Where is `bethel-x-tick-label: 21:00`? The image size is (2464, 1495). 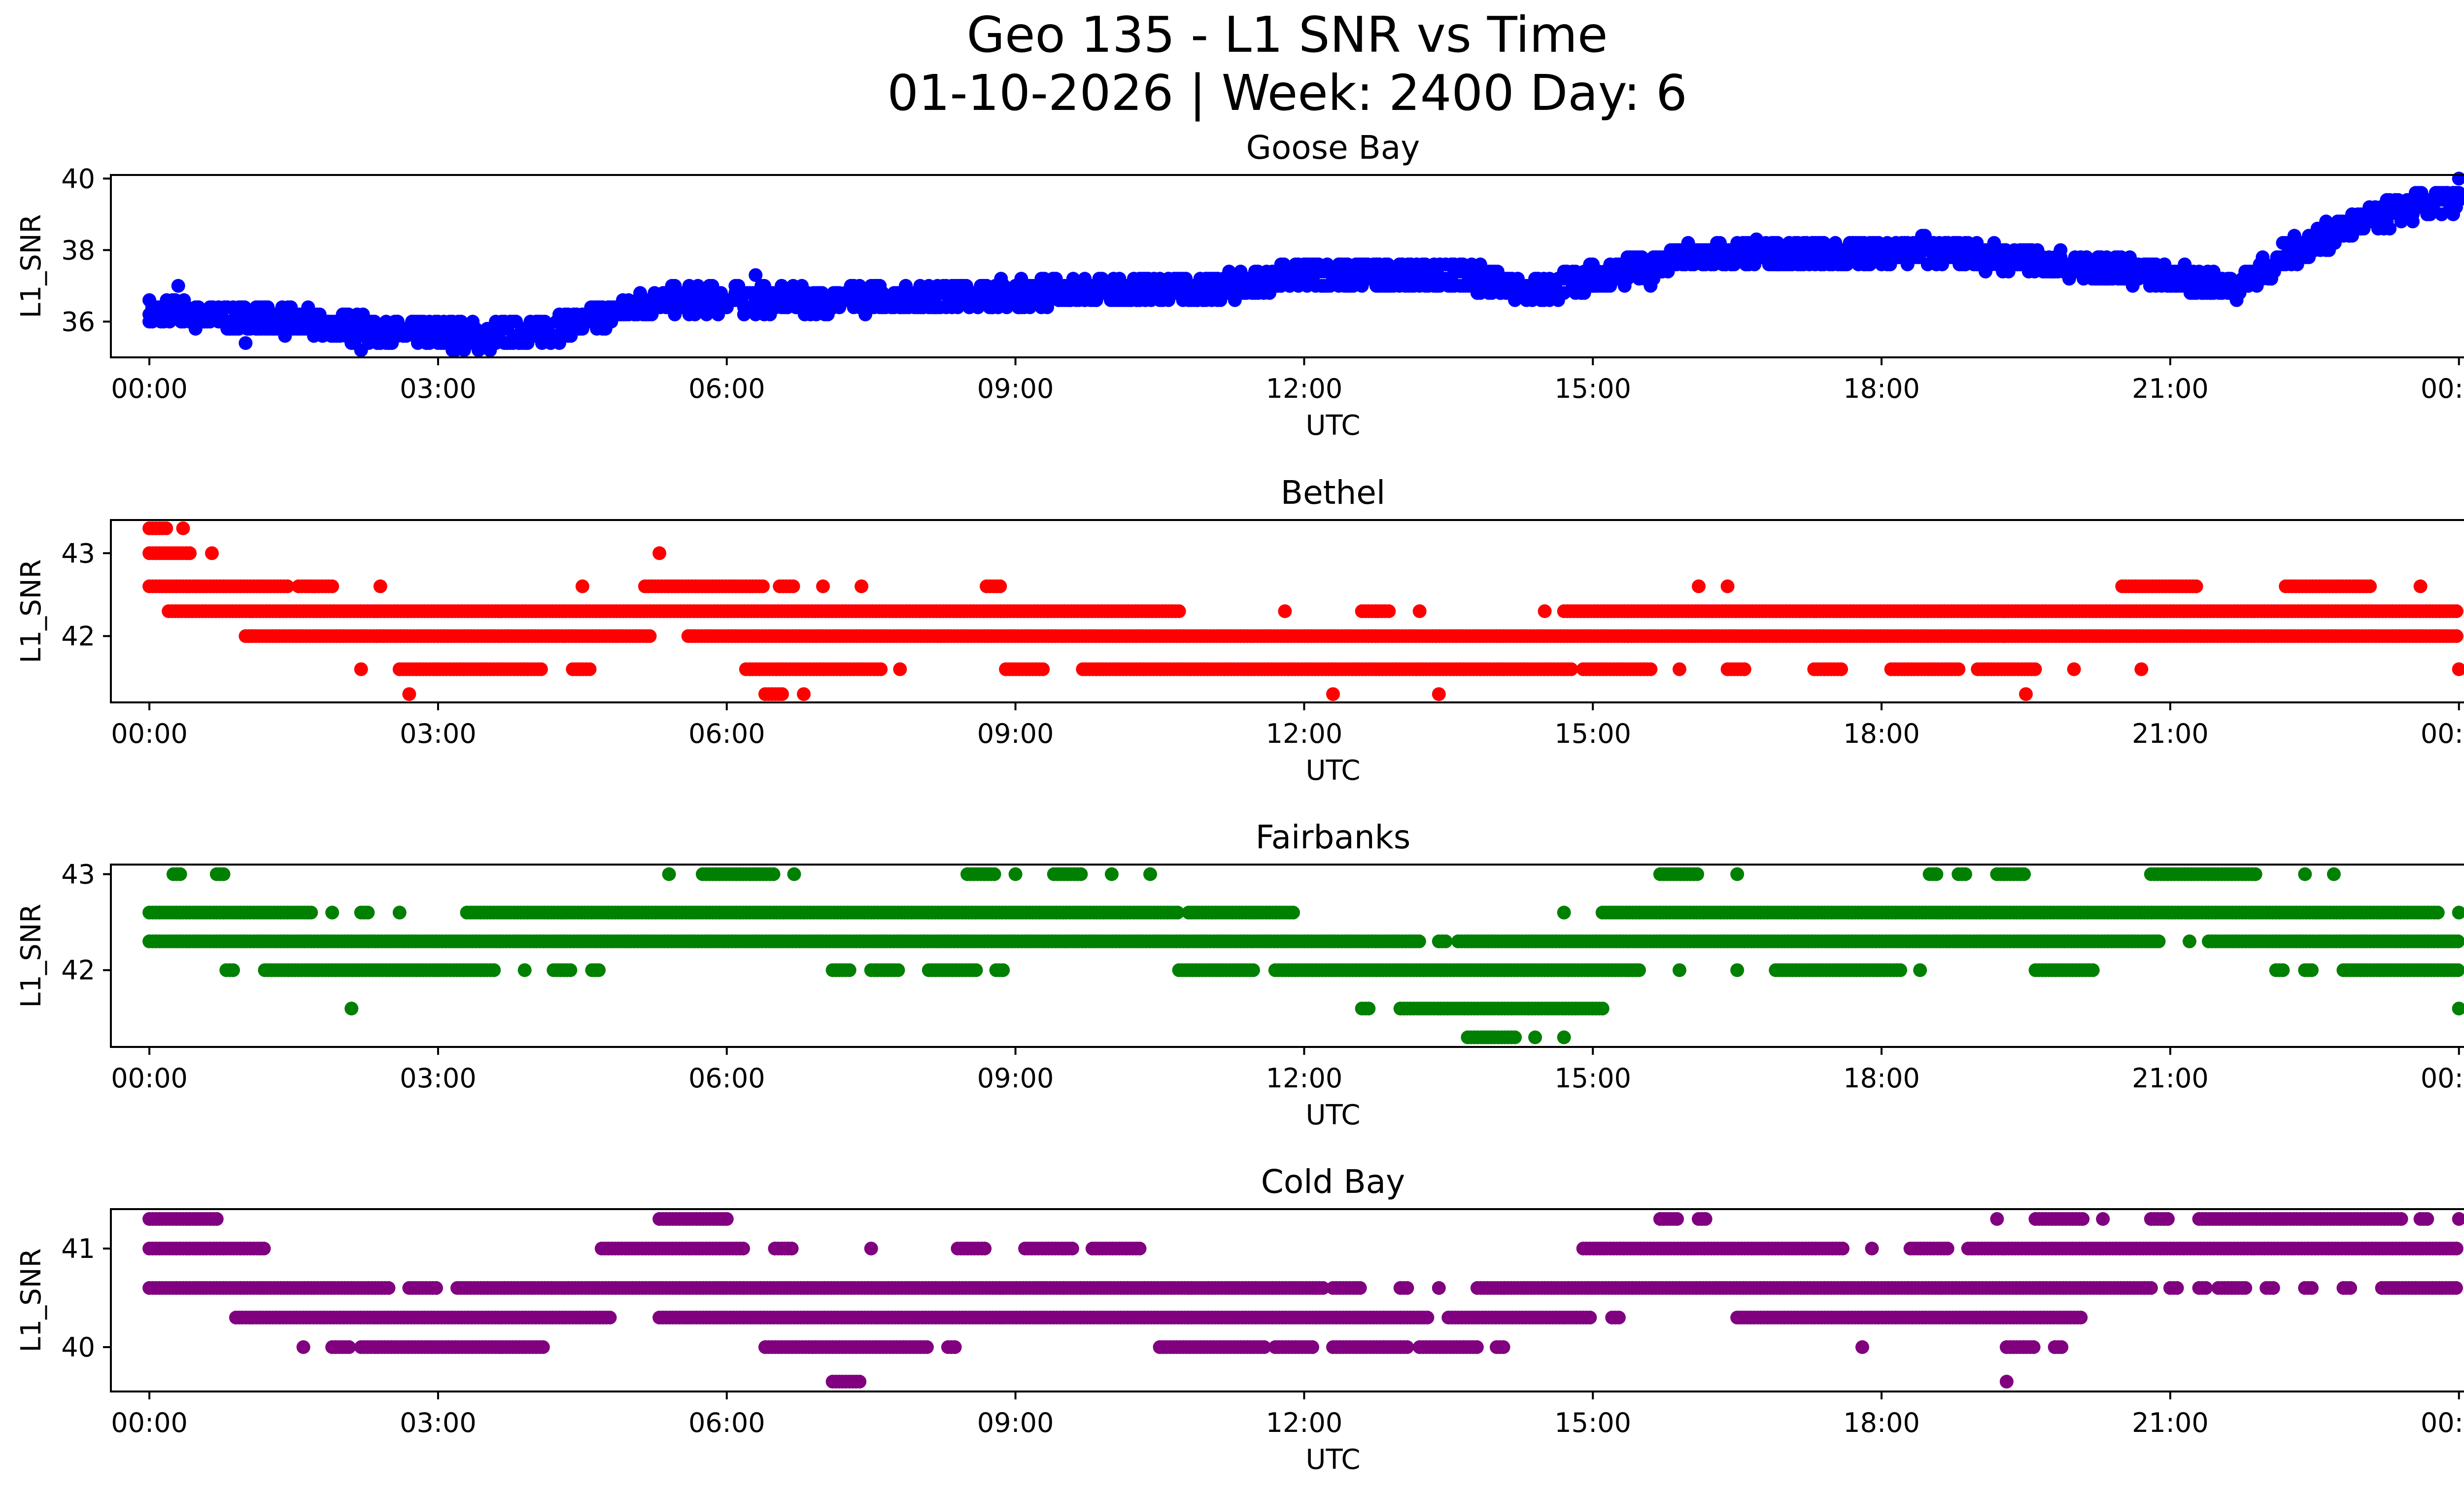
bethel-x-tick-label: 21:00 is located at coordinates (2170, 733).